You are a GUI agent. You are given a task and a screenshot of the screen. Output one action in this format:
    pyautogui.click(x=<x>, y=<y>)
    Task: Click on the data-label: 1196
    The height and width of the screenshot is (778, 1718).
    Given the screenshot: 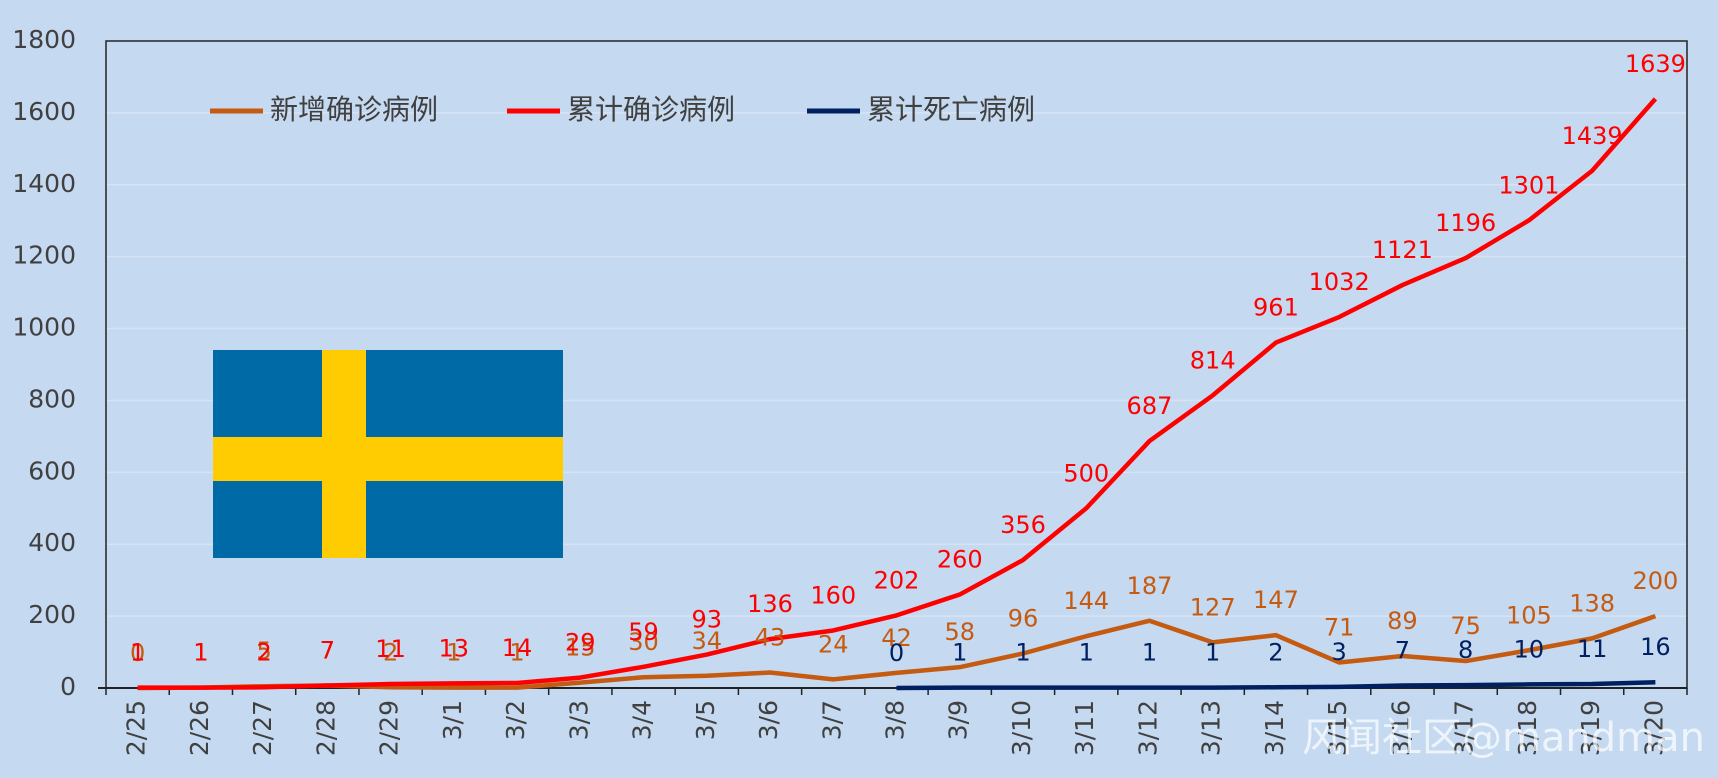 What is the action you would take?
    pyautogui.click(x=1465, y=223)
    